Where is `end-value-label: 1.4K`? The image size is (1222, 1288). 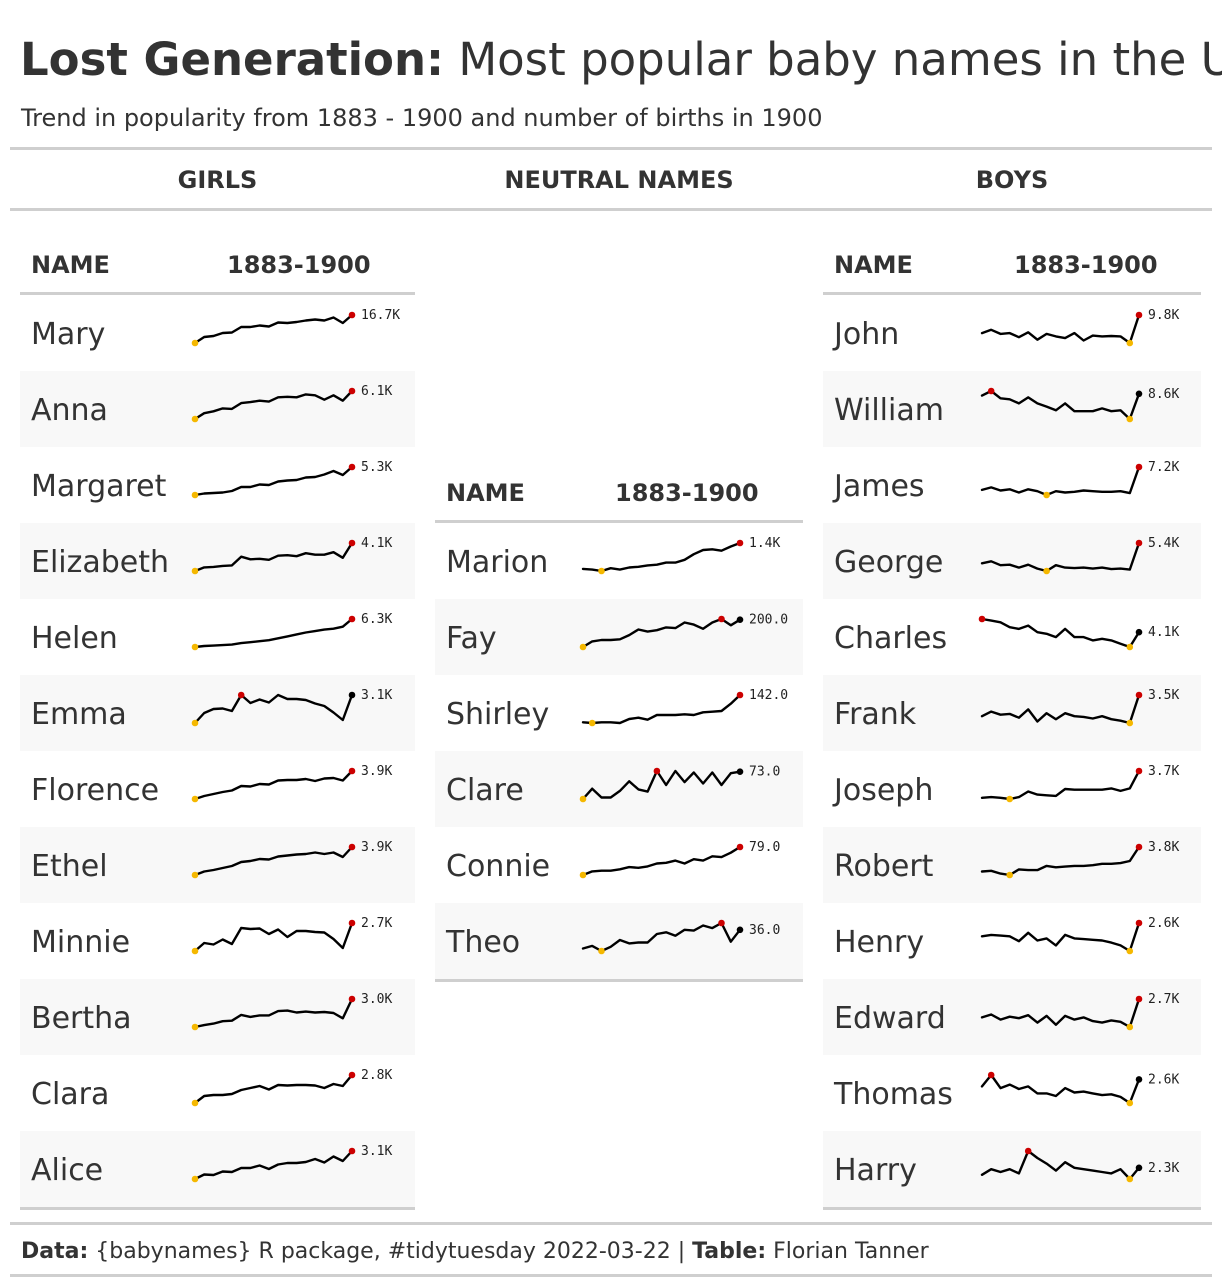
end-value-label: 1.4K is located at coordinates (764, 543).